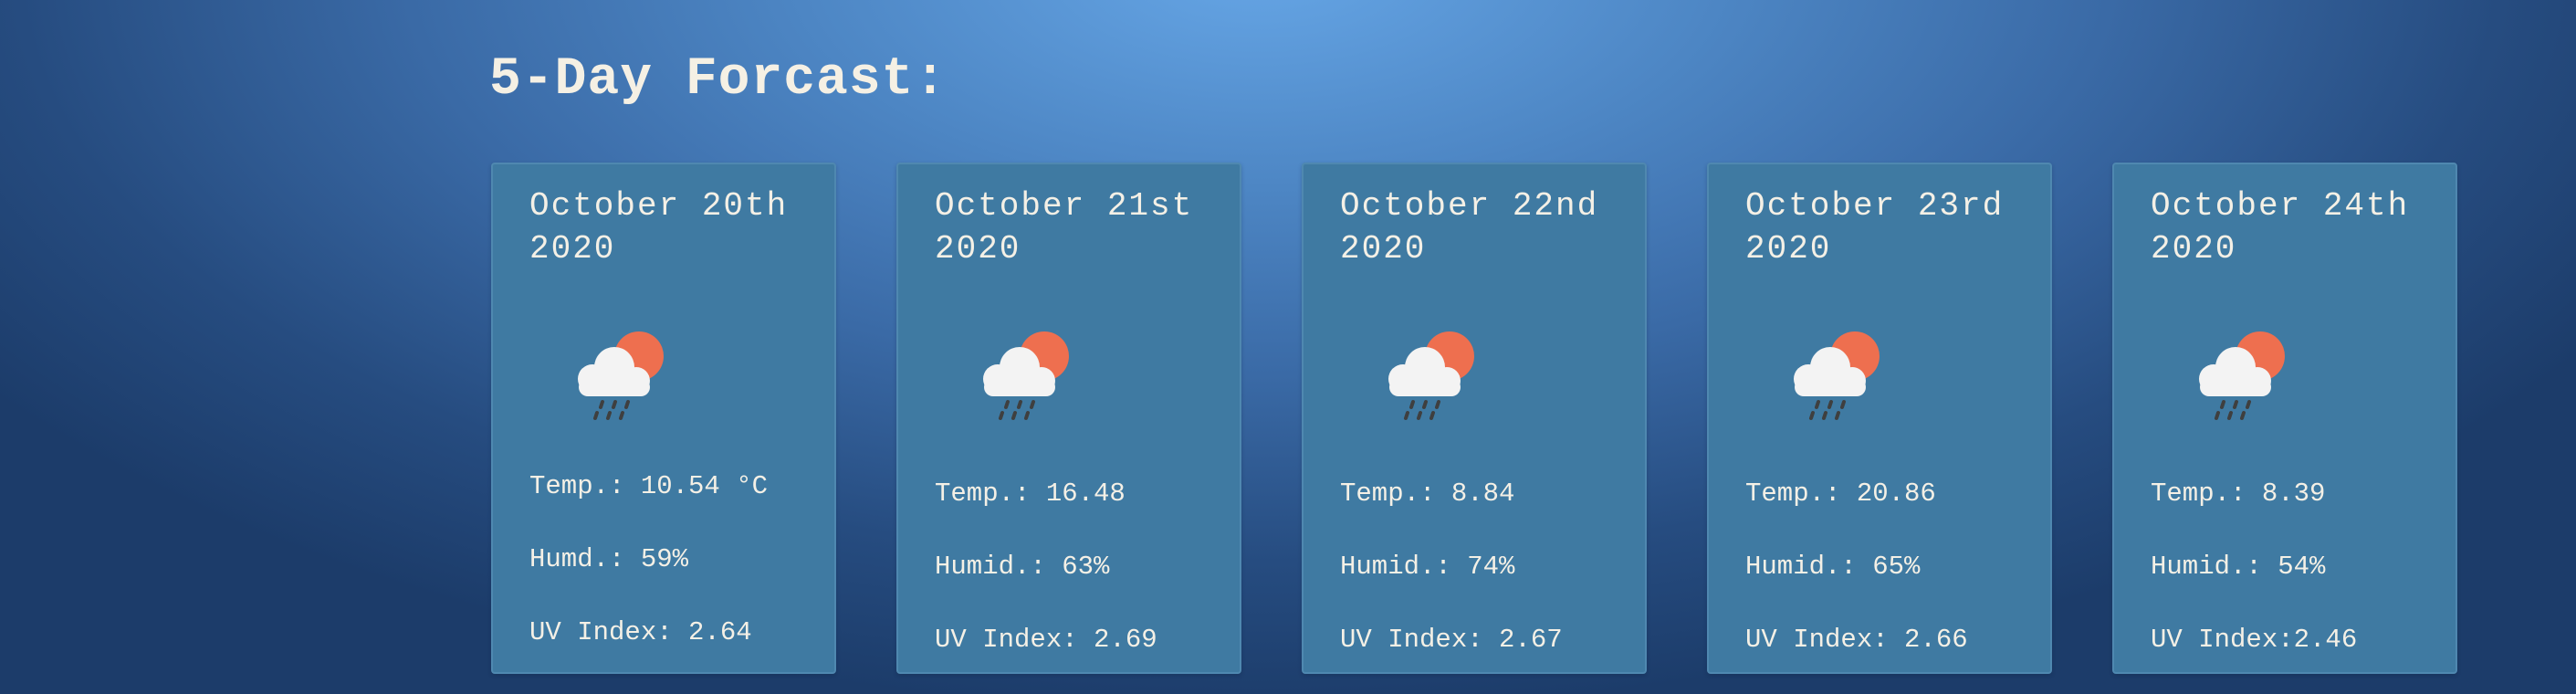  What do you see at coordinates (718, 80) in the screenshot?
I see `page-title: 5-Day Forcast:` at bounding box center [718, 80].